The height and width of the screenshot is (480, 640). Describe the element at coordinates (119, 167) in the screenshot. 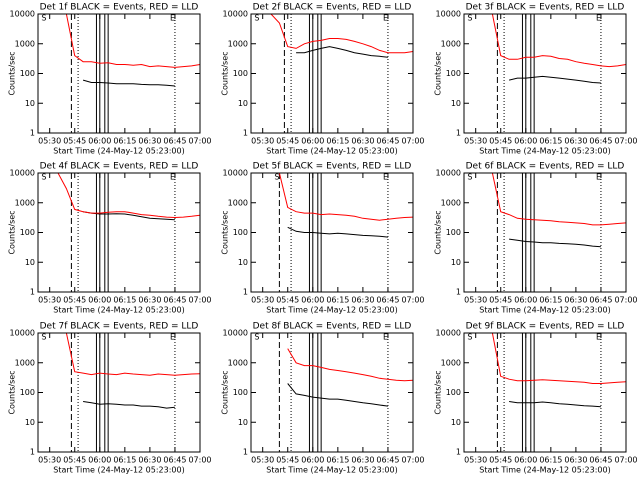

I see `panel-title: Det 4f BLACK = Events, RED = LLD` at that location.